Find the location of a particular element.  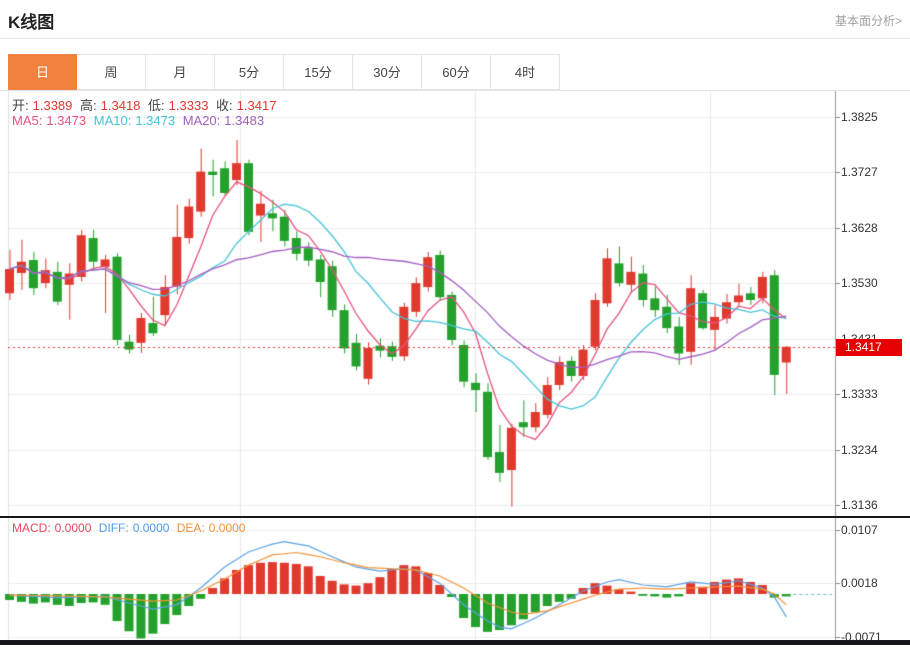

high-label: 高: is located at coordinates (88, 105).